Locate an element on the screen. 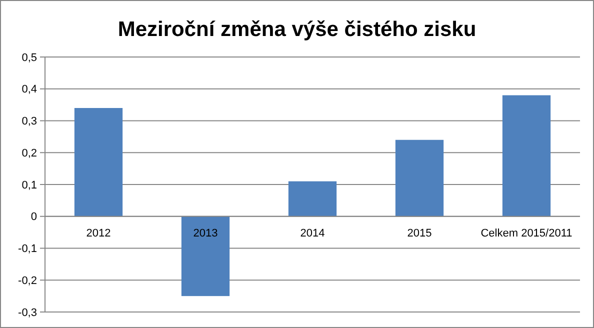 This screenshot has height=328, width=594. x-tick-label: 2013 is located at coordinates (205, 233).